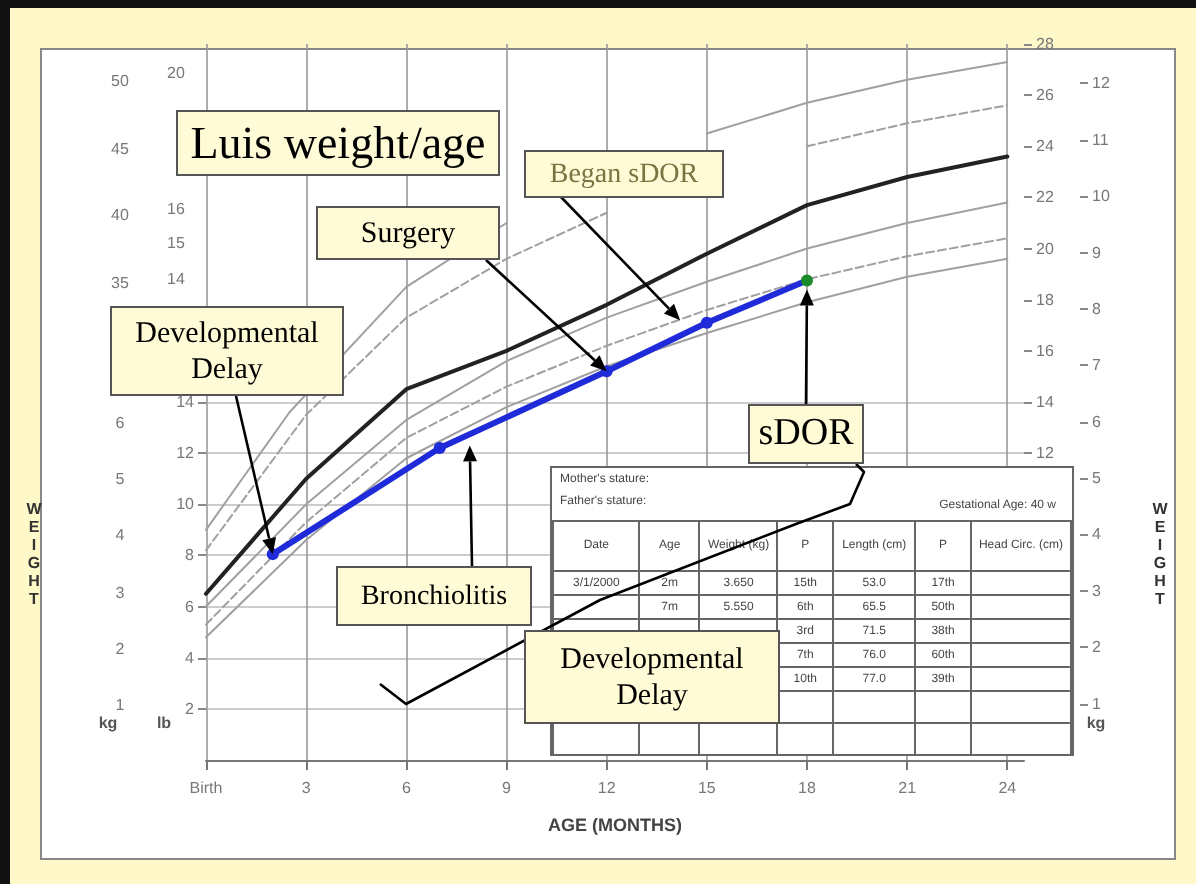 The width and height of the screenshot is (1196, 884). I want to click on x-tick-label: 12, so click(607, 788).